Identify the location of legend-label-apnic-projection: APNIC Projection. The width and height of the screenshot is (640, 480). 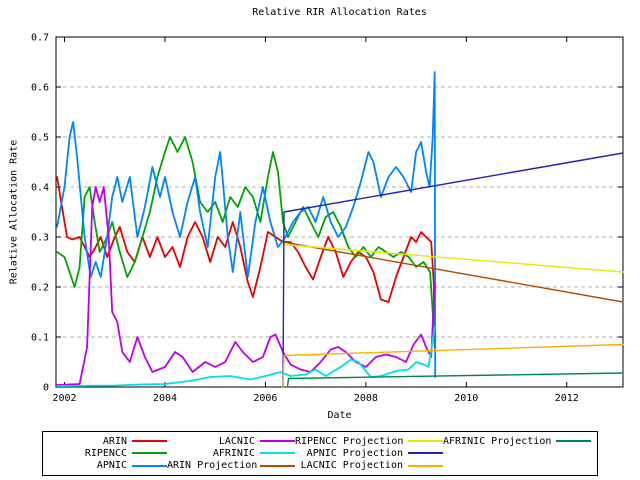
(354, 453).